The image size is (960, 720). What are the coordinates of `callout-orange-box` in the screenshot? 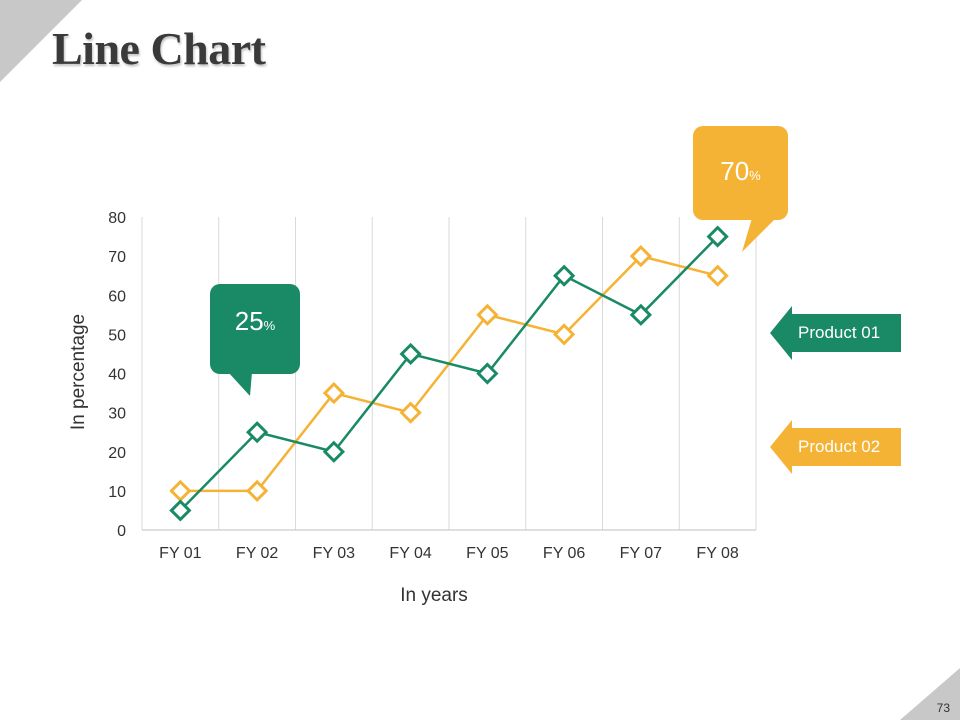 It's located at (740, 173).